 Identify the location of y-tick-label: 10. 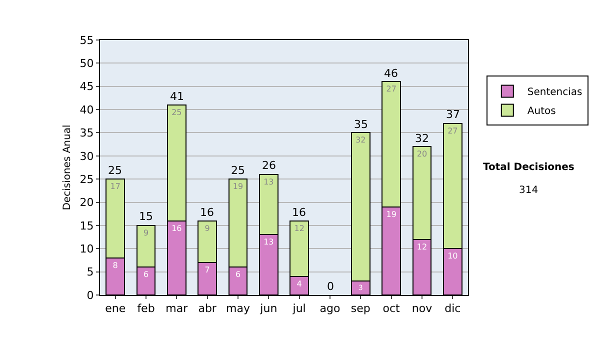
(87, 249).